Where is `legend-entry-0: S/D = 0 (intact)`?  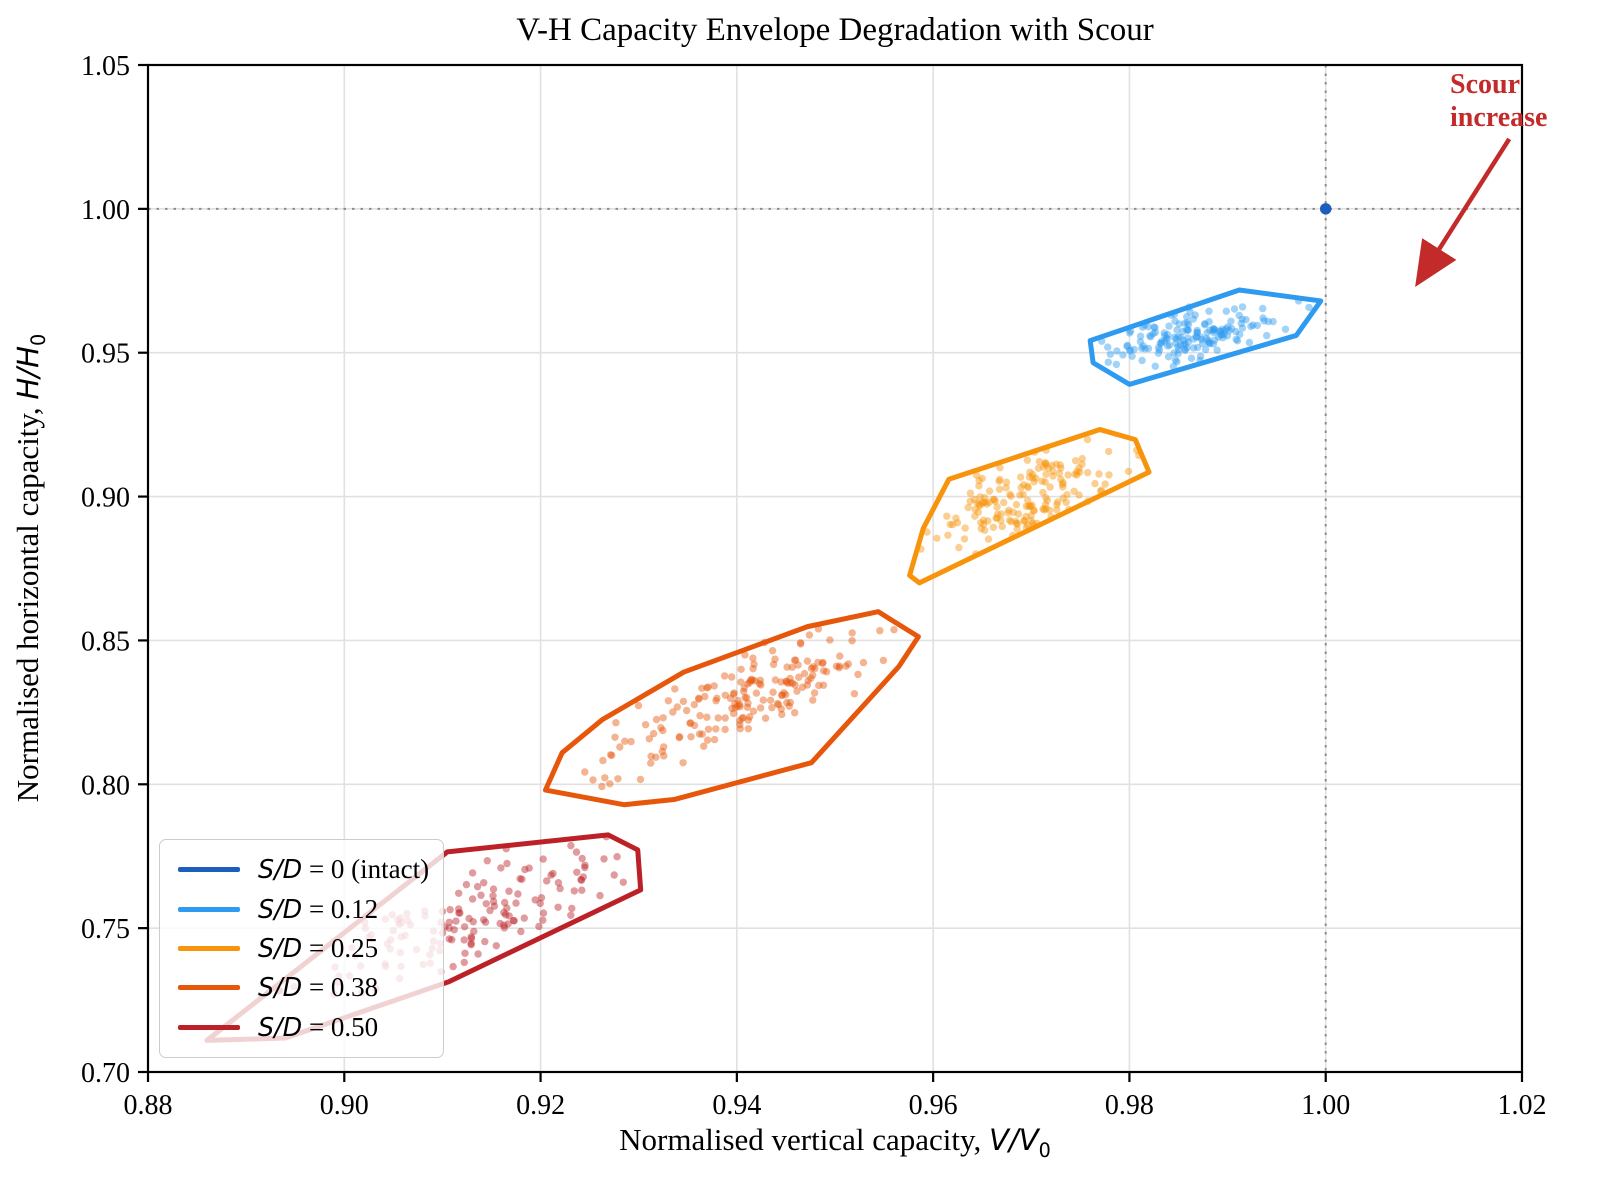 legend-entry-0: S/D = 0 (intact) is located at coordinates (303, 869).